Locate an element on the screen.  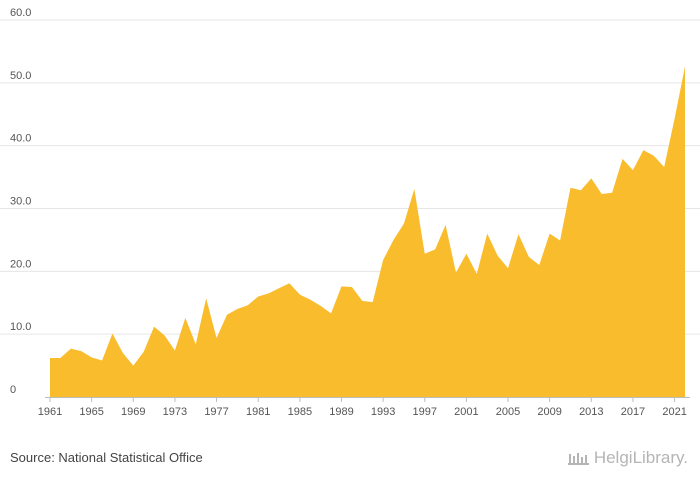
y-tick-label: 30.0 is located at coordinates (20, 202).